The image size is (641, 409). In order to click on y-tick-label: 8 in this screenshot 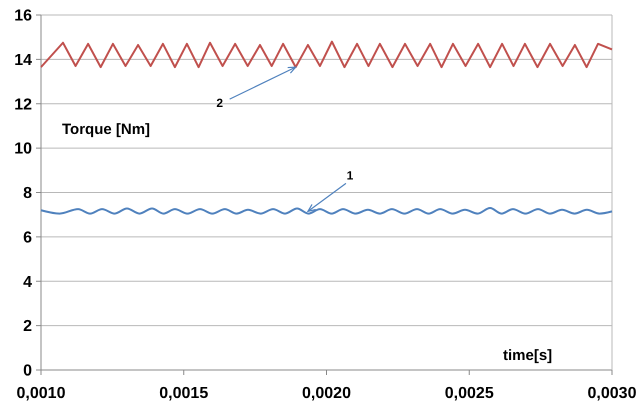, I will do `click(27, 193)`.